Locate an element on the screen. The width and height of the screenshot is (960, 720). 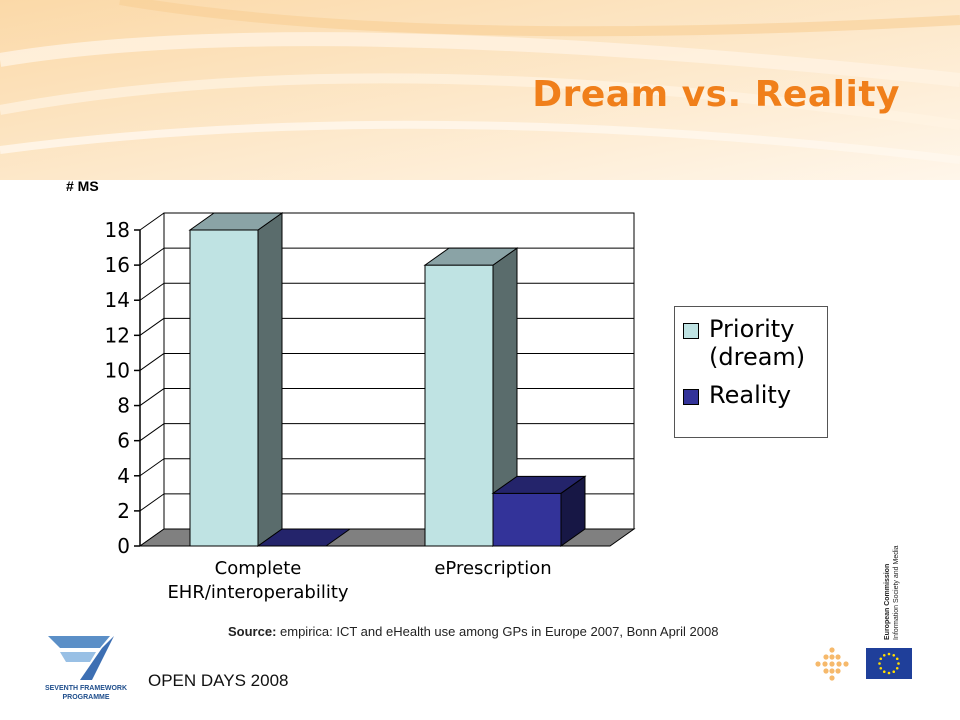
ec-label-line1: European Commission is located at coordinates (887, 601).